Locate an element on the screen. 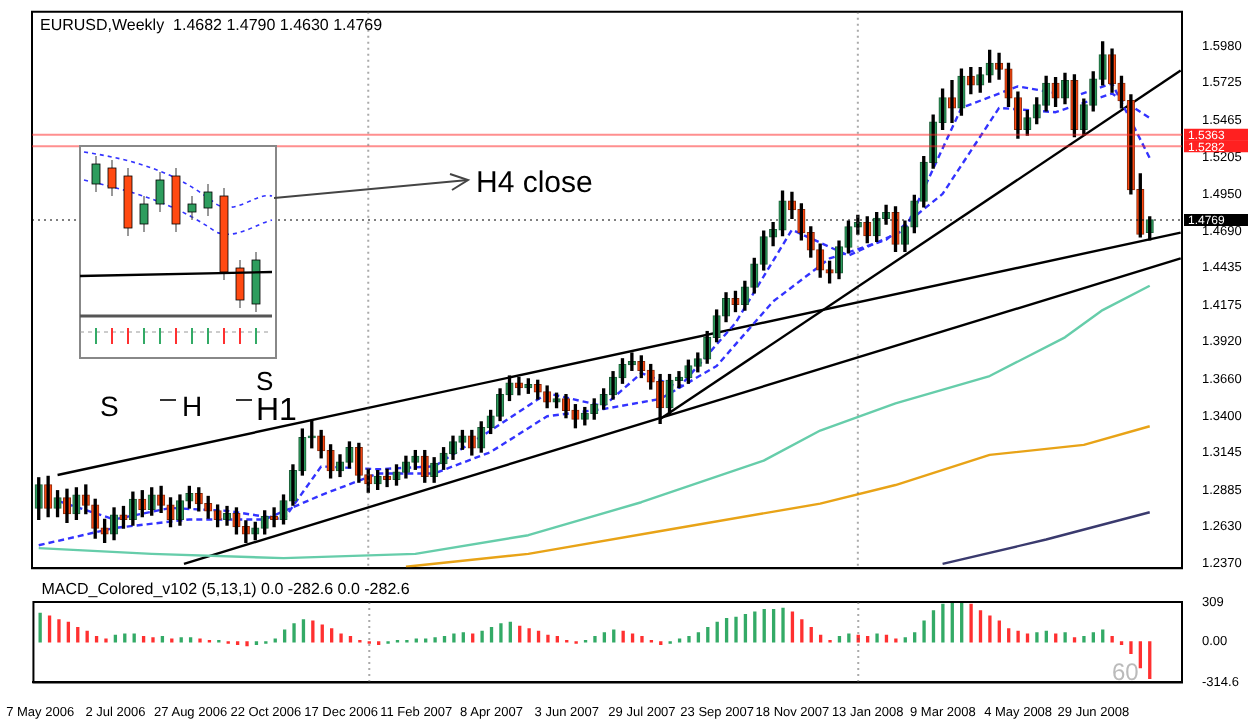 The image size is (1250, 726). chart-title: EURUSD,Weekly 1.4682 1.4790 1.4630 1.4769 is located at coordinates (212, 25).